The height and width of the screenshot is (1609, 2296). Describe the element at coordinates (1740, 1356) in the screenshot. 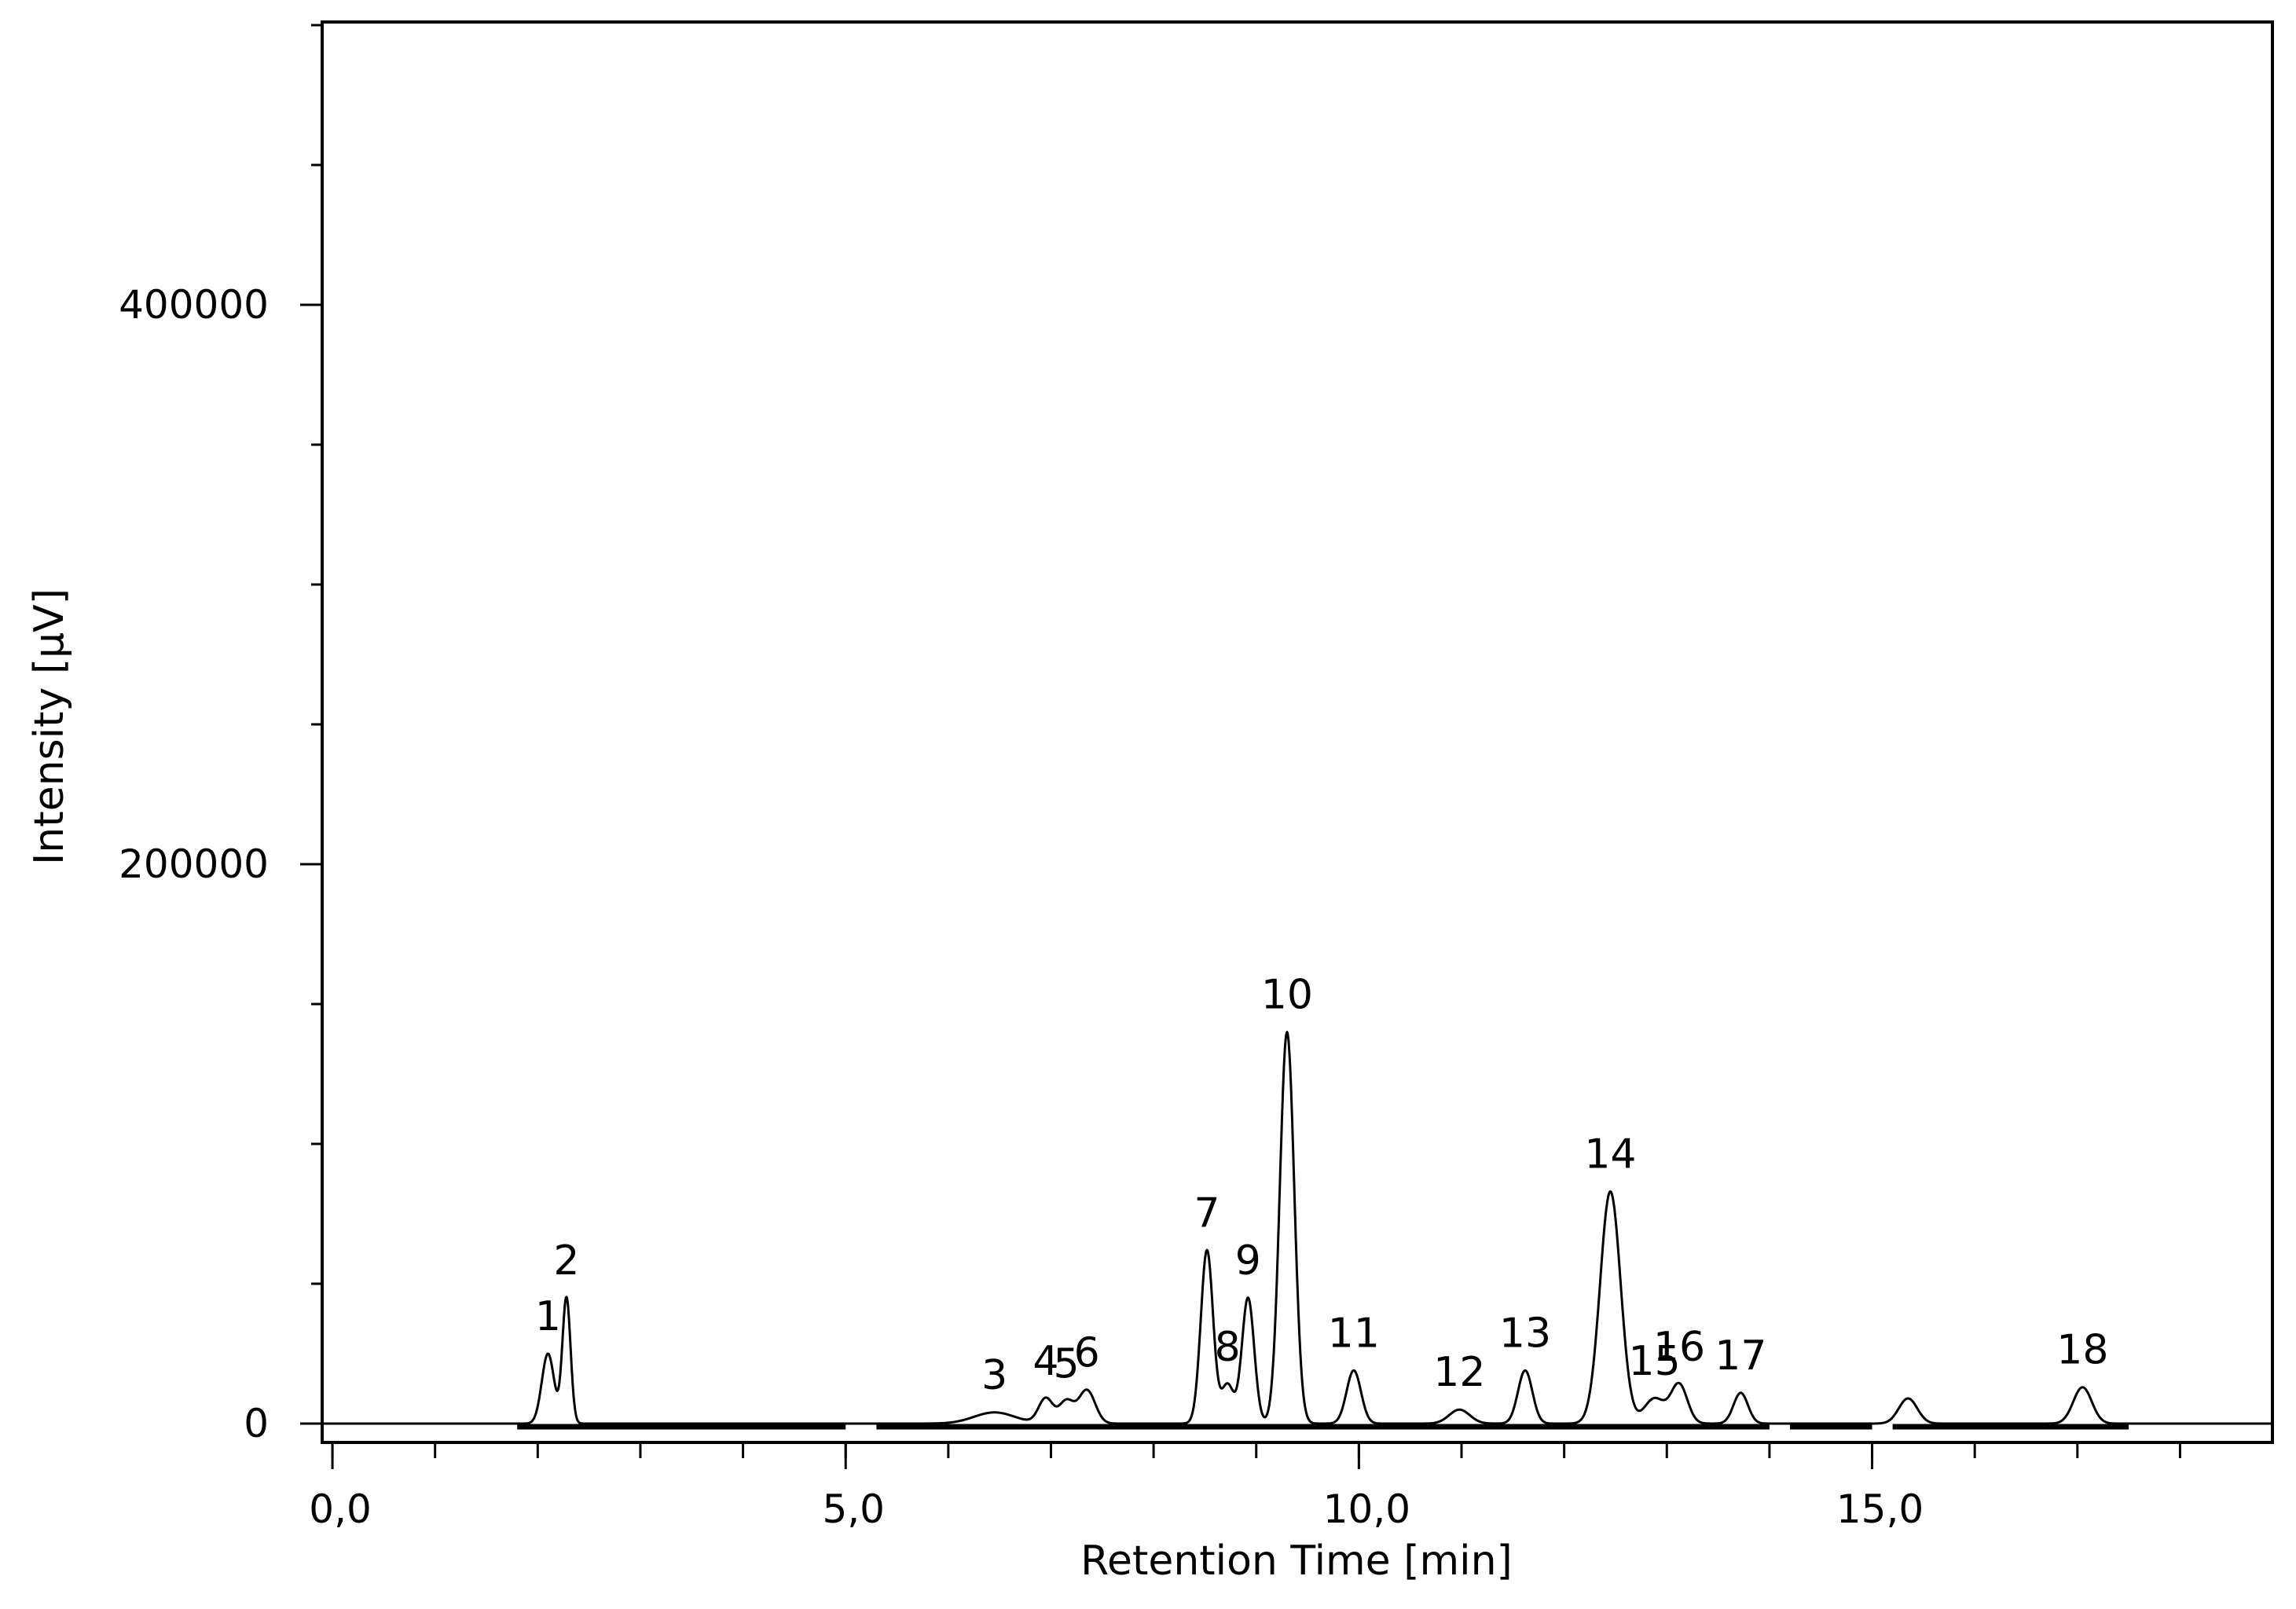

I see `peak-label-17: 17` at that location.